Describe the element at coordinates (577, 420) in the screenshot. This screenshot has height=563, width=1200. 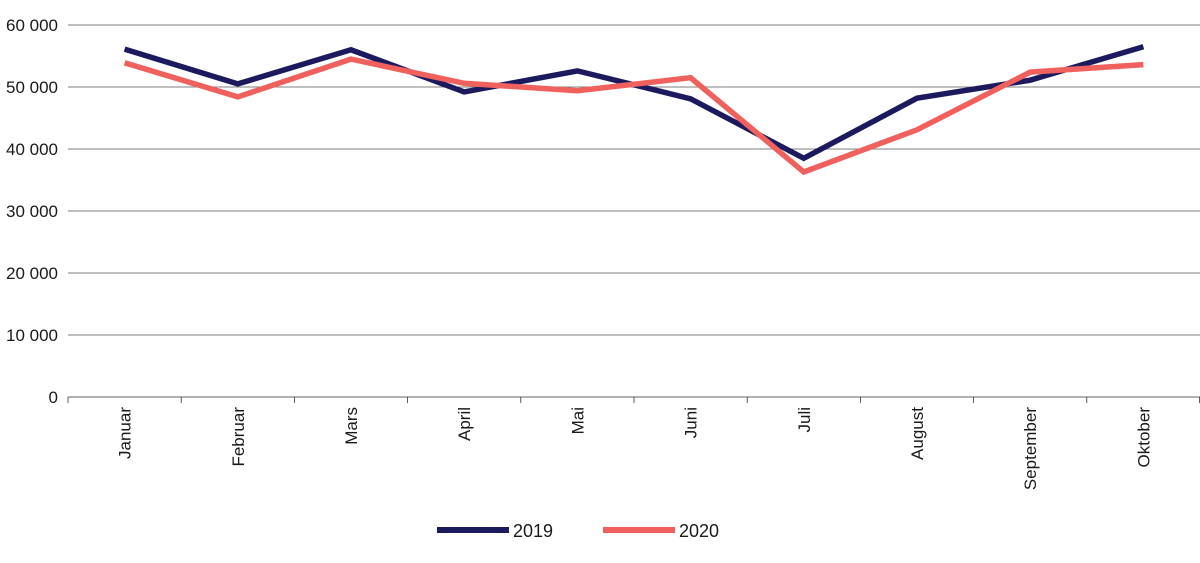
I see `x-tick-label: Mai` at that location.